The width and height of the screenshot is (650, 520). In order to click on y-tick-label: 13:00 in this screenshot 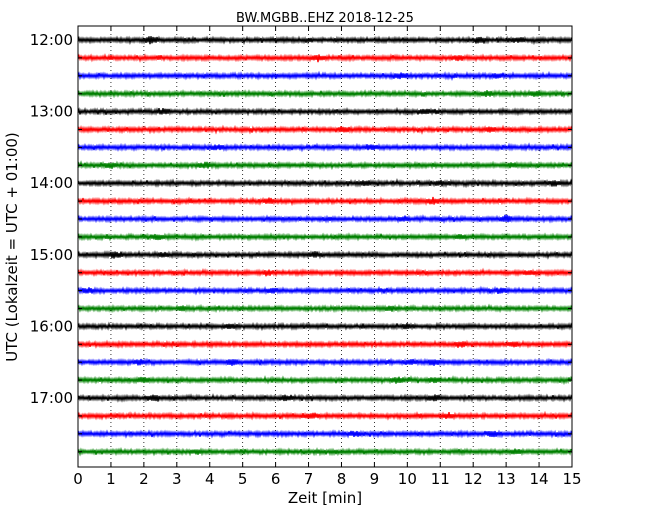, I will do `click(51, 112)`.